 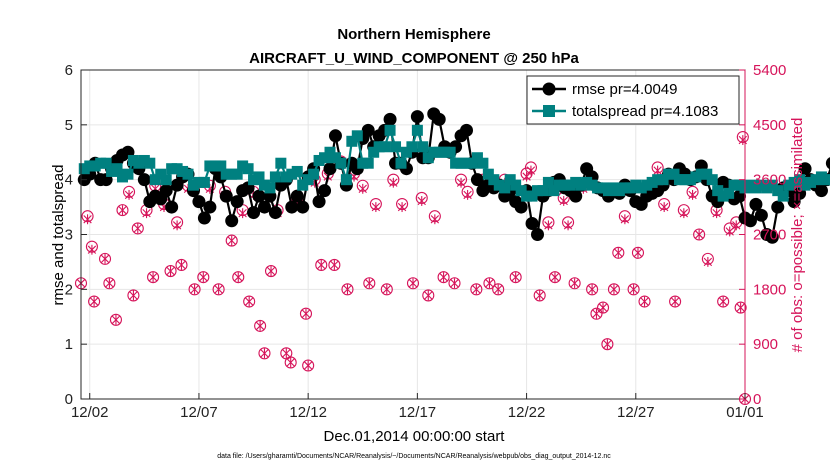 What do you see at coordinates (549, 89) in the screenshot?
I see `legend-rmse-marker` at bounding box center [549, 89].